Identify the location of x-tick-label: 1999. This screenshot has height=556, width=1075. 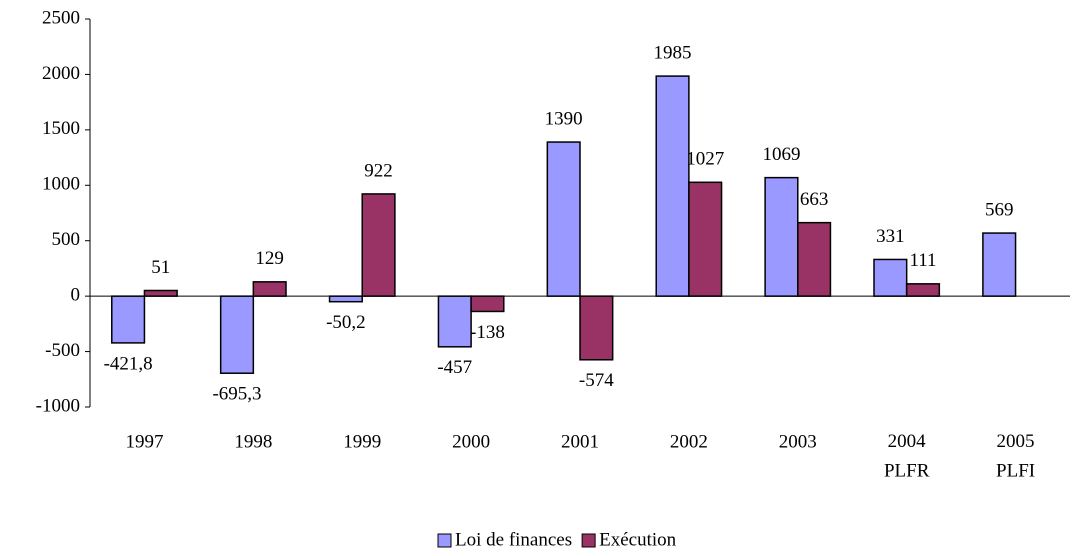
(362, 441).